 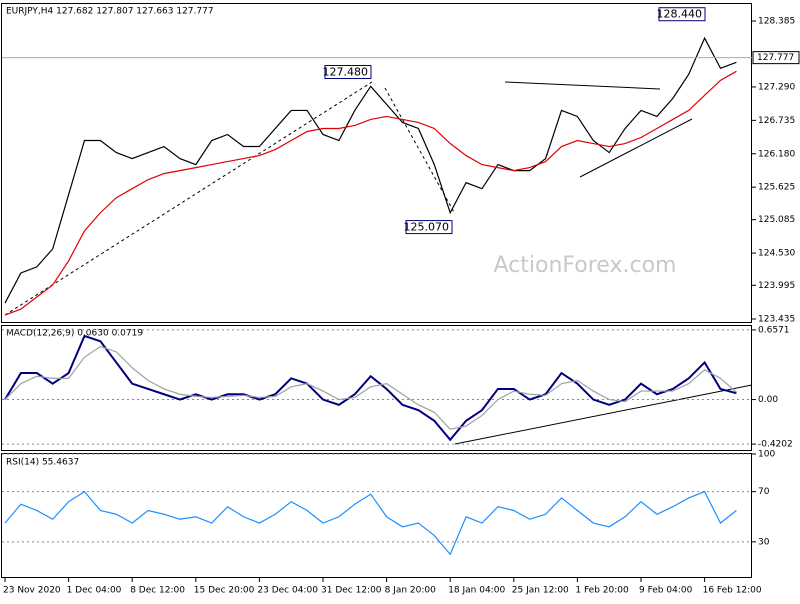 I want to click on x-tick-label: 9 Feb 04:00, so click(x=666, y=591).